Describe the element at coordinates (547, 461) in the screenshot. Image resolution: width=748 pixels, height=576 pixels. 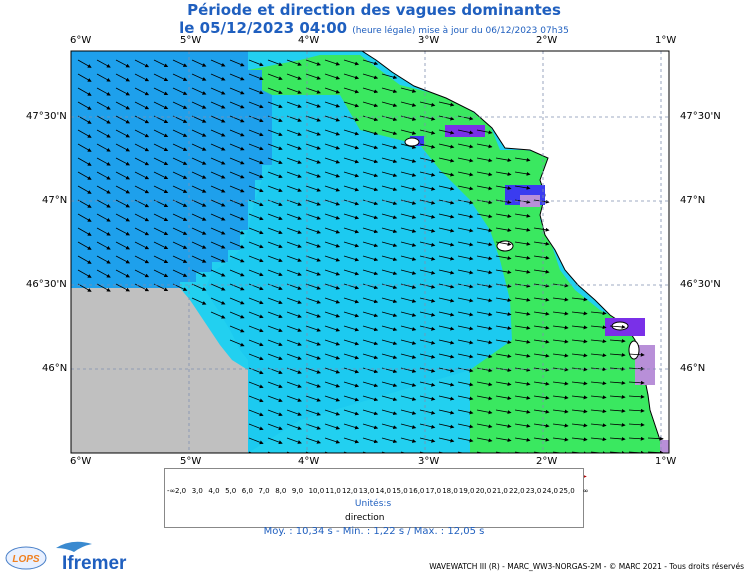
I see `lon-label-bottom-2w: 2°W` at that location.